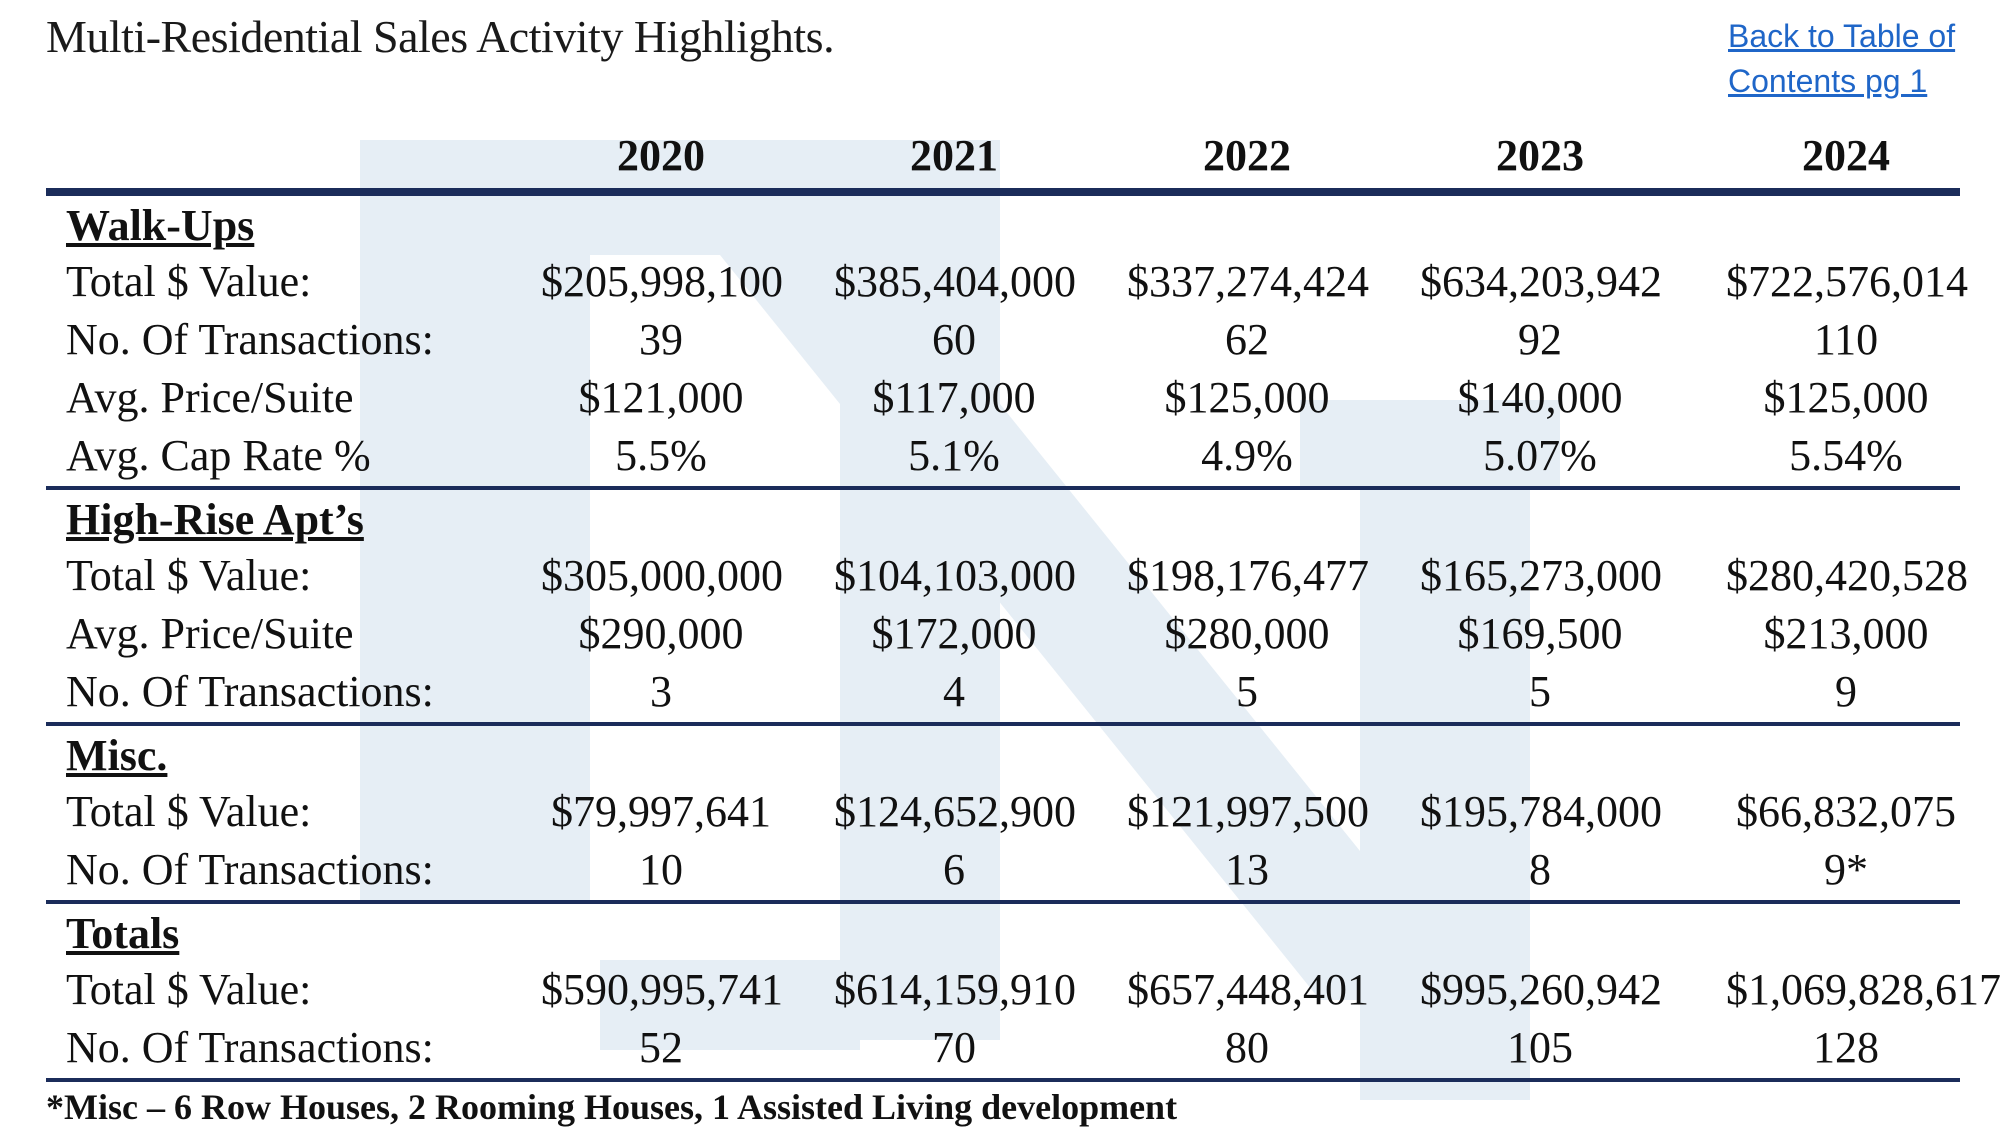 The image size is (2000, 1128). Describe the element at coordinates (954, 633) in the screenshot. I see `table-cell: $172,000` at that location.